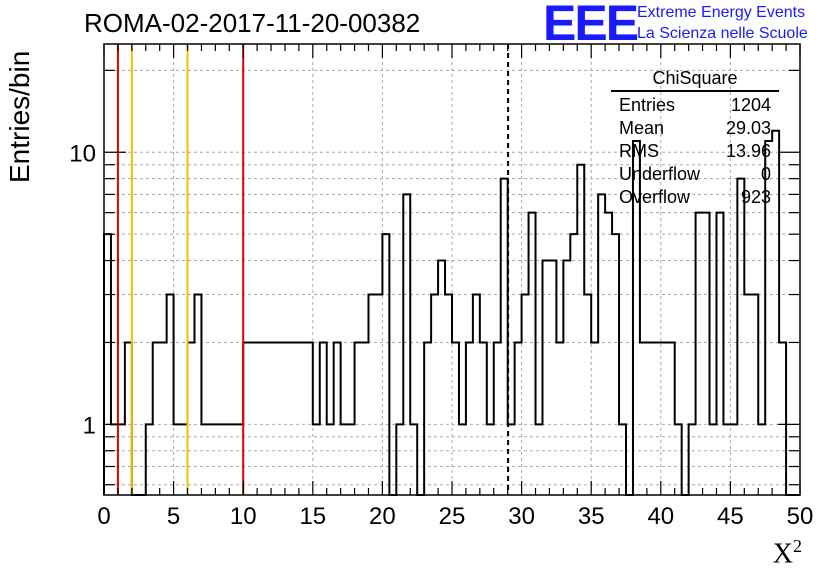 The height and width of the screenshot is (572, 836). I want to click on x-tick-label: 15, so click(312, 516).